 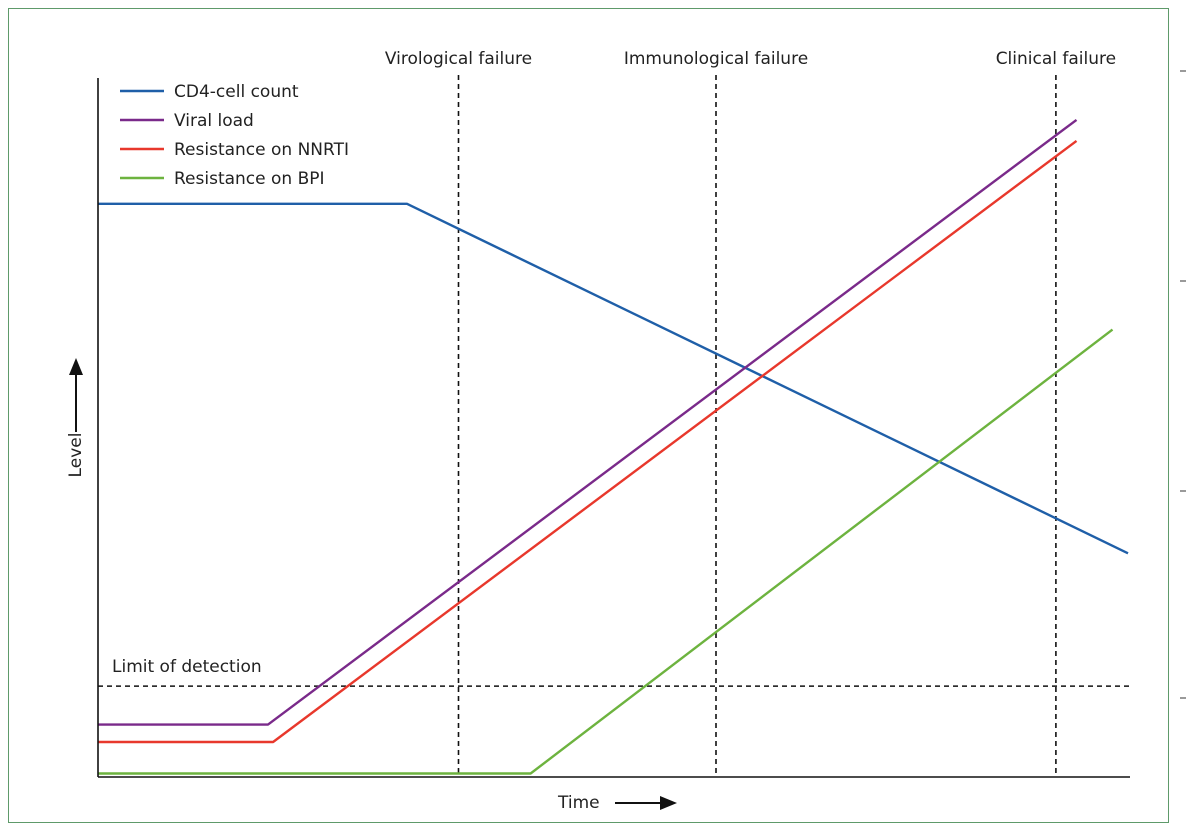 What do you see at coordinates (249, 179) in the screenshot?
I see `legend-label-resistance-on-bpi: Resistance on BPI` at bounding box center [249, 179].